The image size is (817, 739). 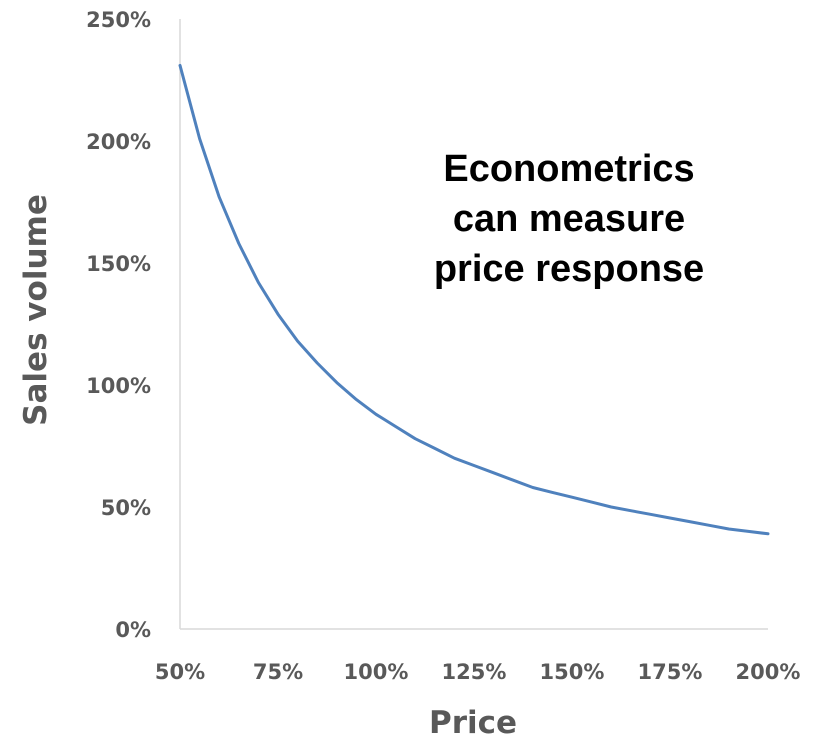 I want to click on y-tick-label: 50%, so click(x=126, y=508).